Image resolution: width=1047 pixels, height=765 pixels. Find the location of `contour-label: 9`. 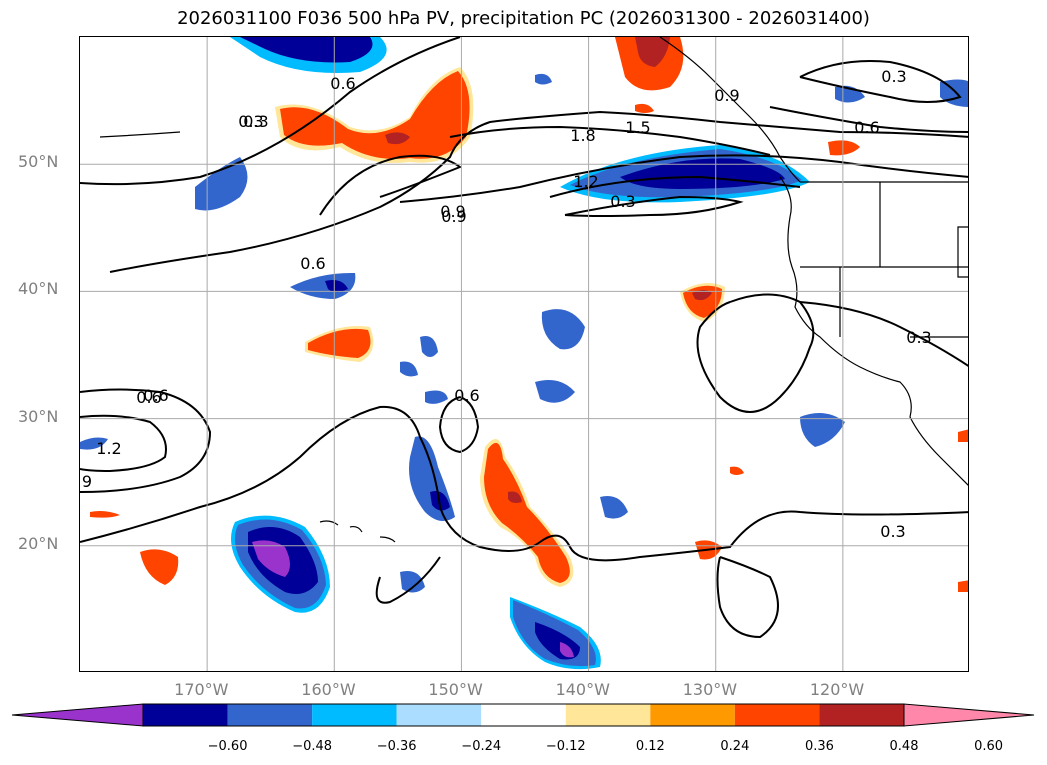

contour-label: 9 is located at coordinates (87, 481).